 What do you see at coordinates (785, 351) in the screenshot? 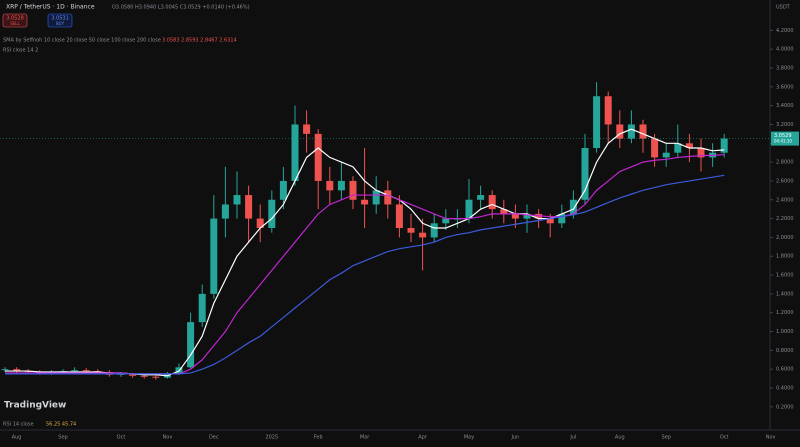
I see `y-tick-label: 0.8000` at bounding box center [785, 351].